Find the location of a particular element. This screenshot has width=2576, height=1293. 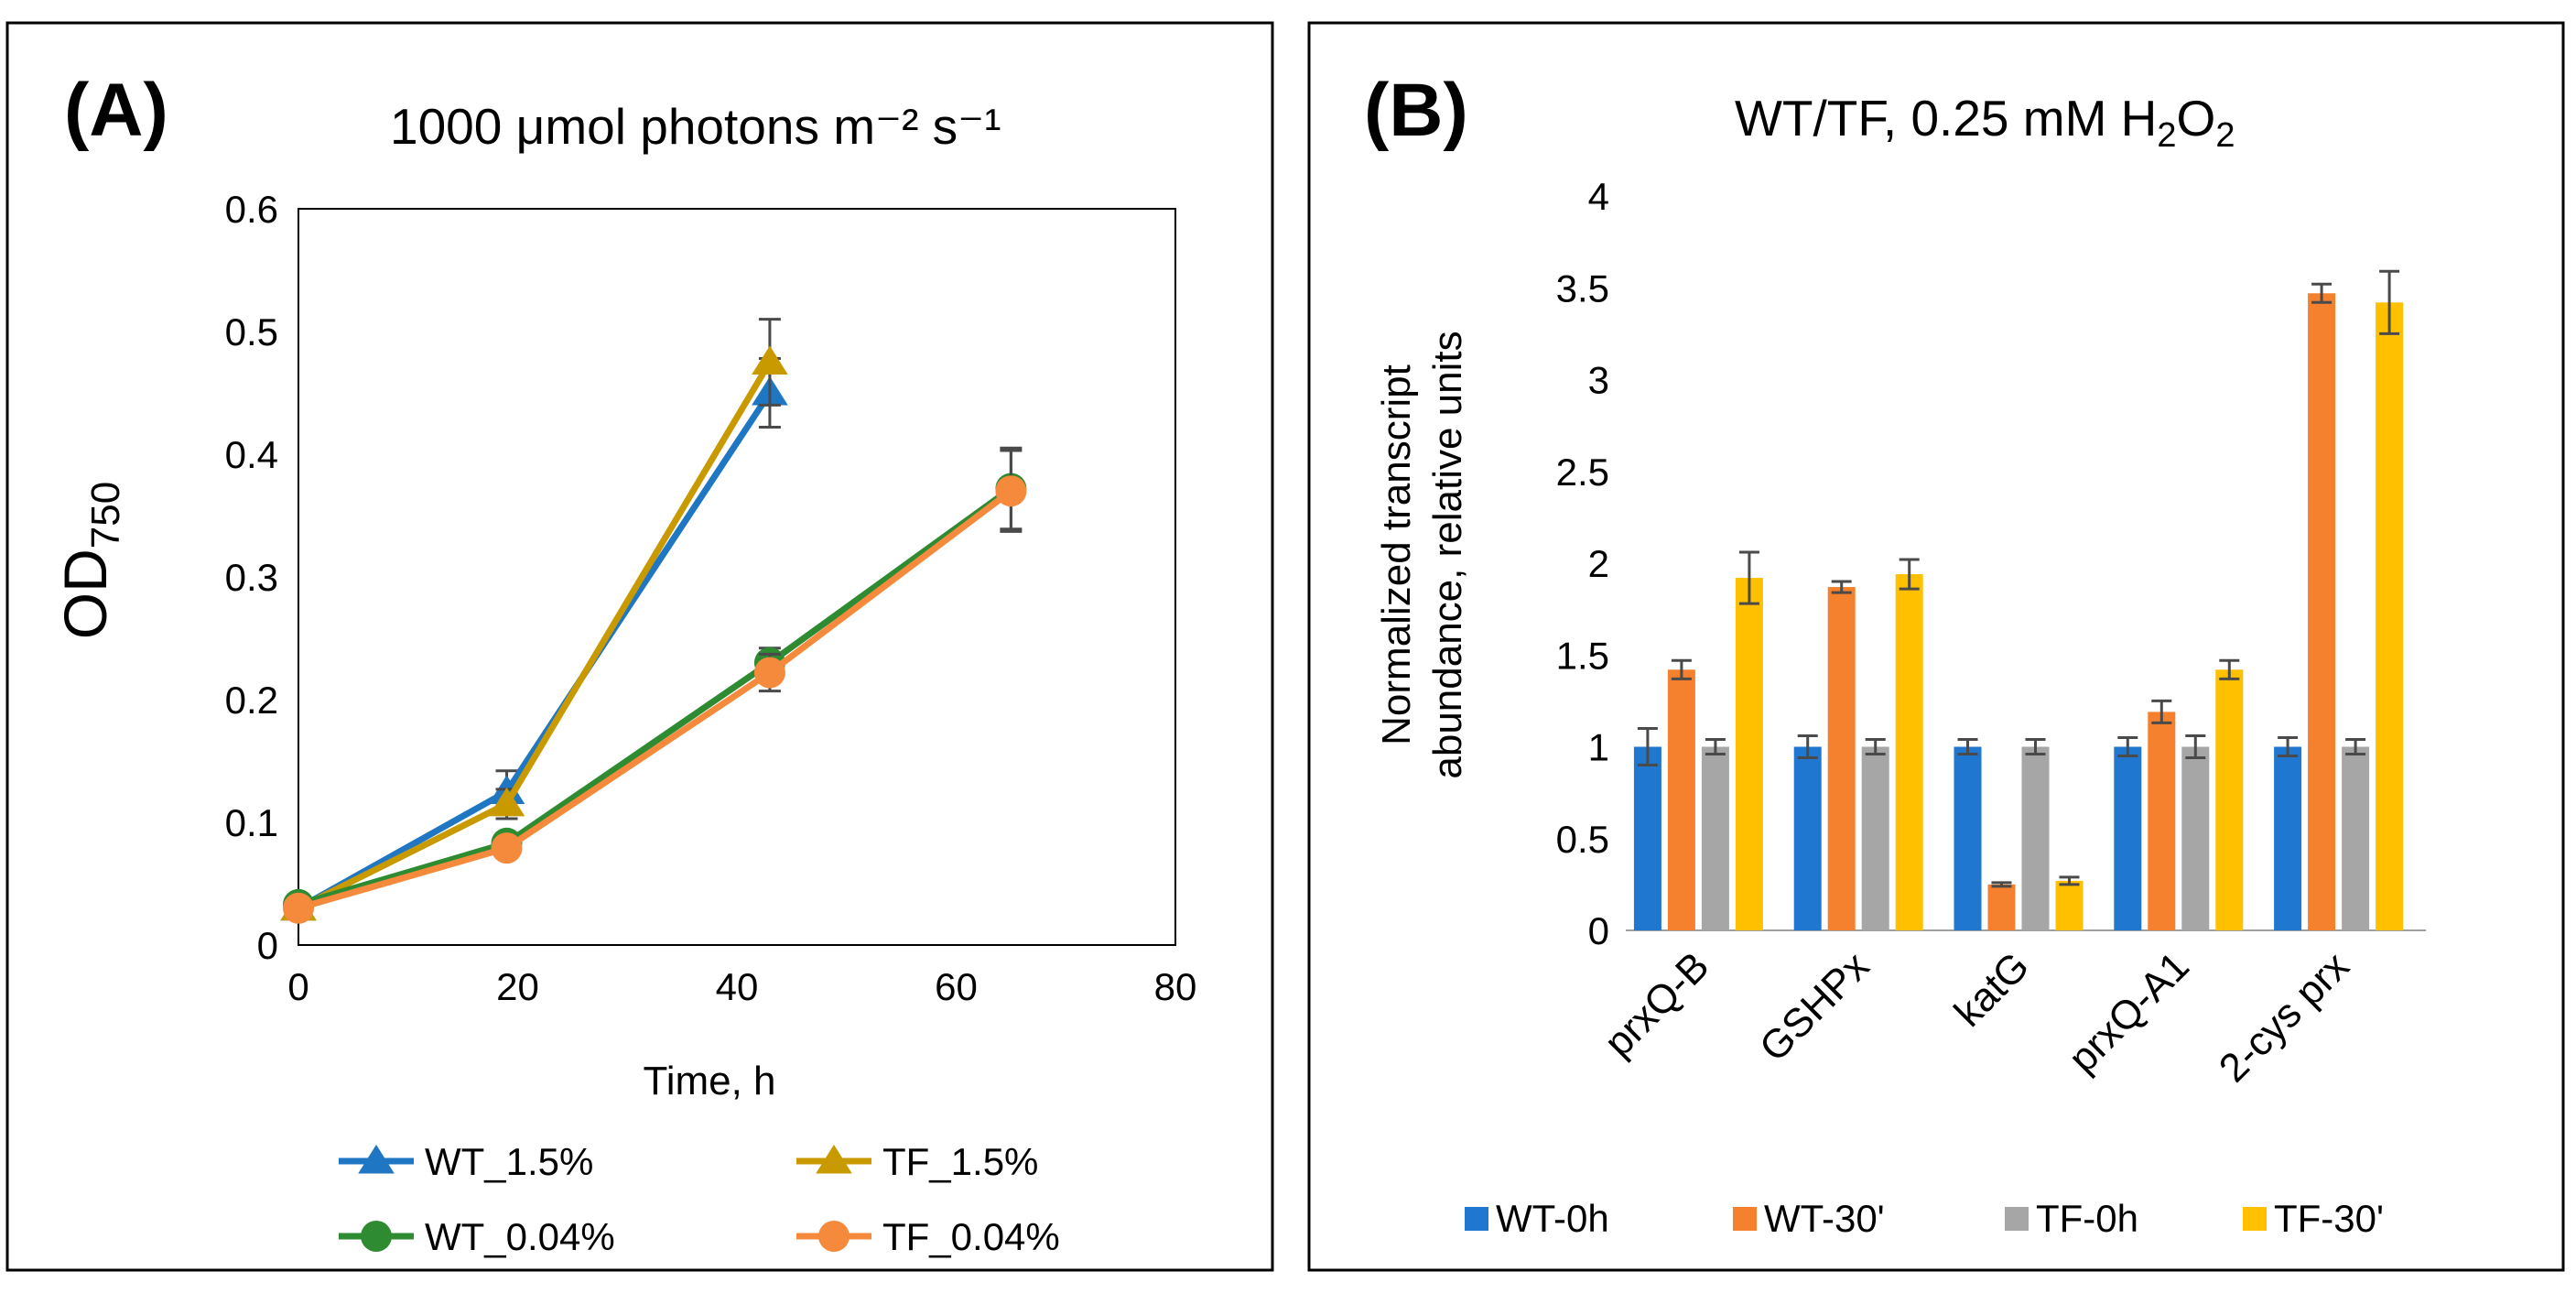

y-ticks-a: 0 0.1 0.2 0.3 0.4 0.5 0.6 is located at coordinates (252, 577).